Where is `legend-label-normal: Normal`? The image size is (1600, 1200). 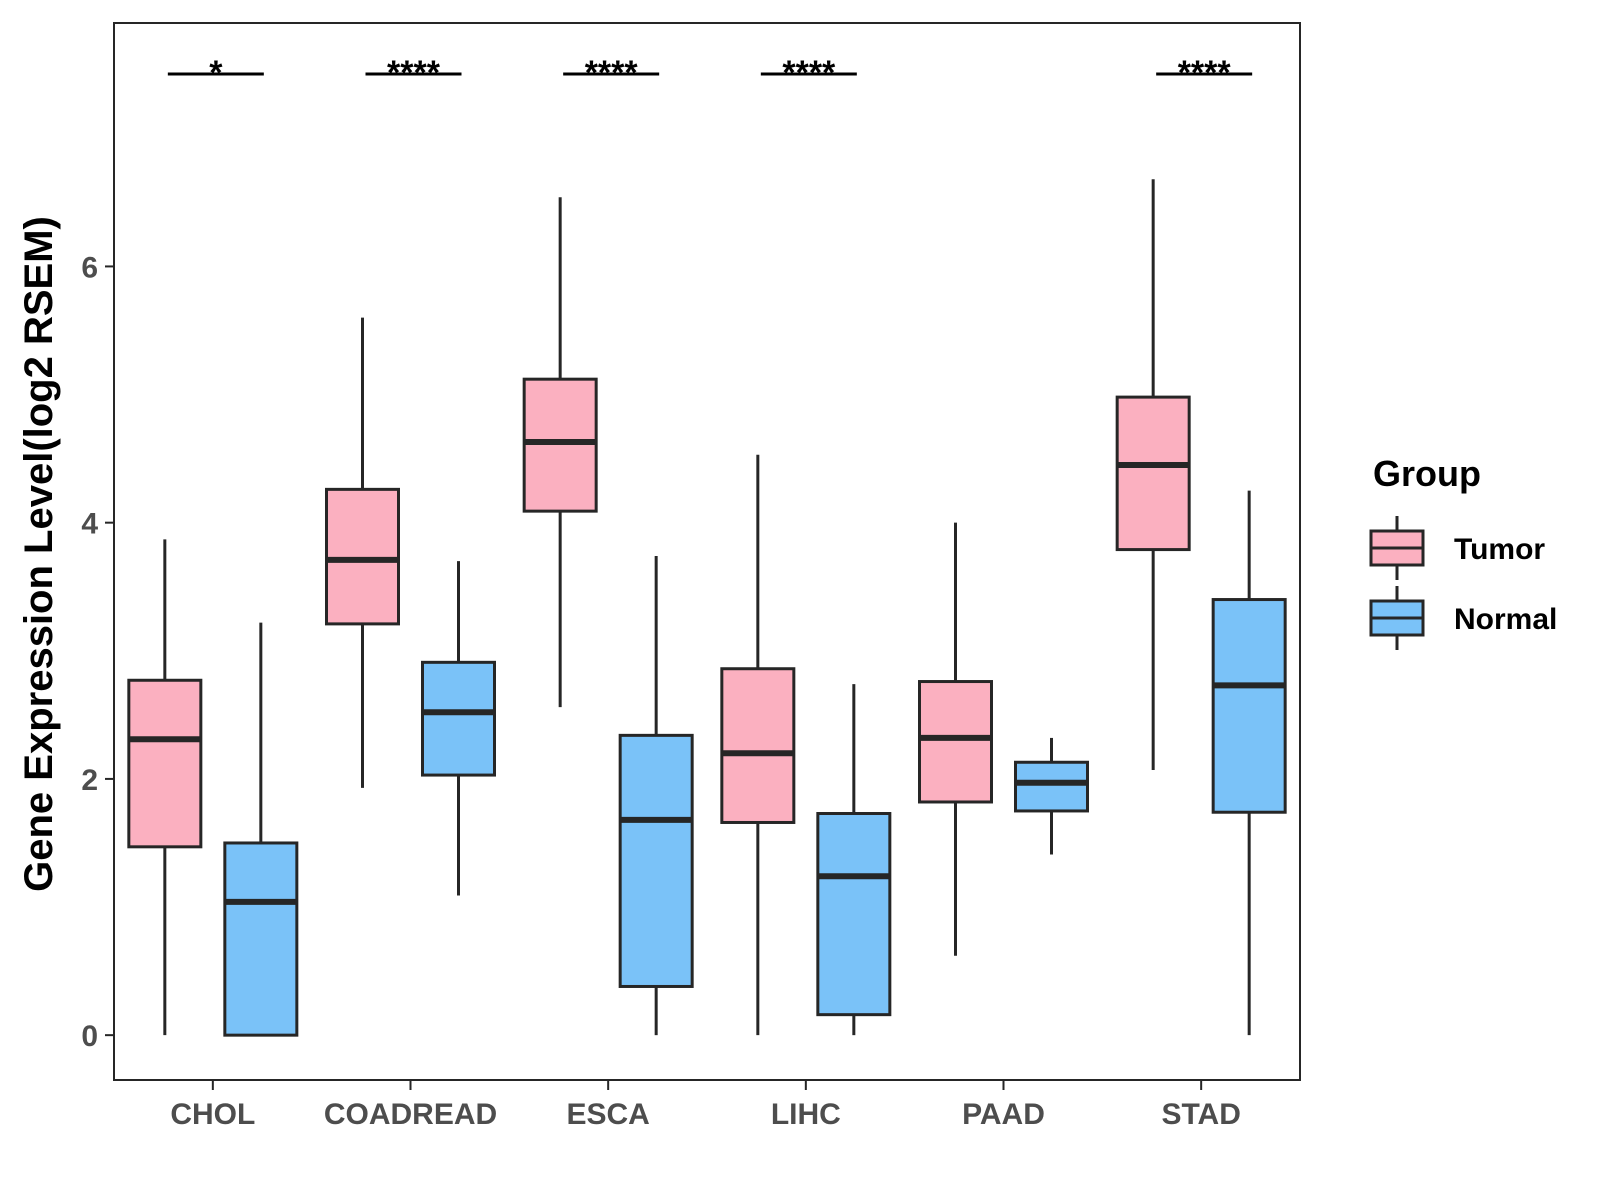 legend-label-normal: Normal is located at coordinates (1505, 619).